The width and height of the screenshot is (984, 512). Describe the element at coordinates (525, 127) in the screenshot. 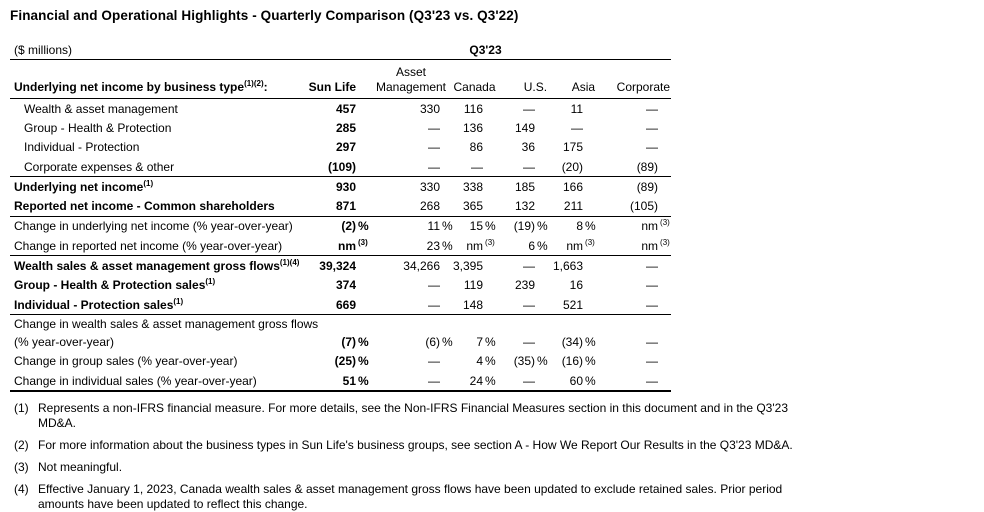

I see `cell-value: 149` at that location.